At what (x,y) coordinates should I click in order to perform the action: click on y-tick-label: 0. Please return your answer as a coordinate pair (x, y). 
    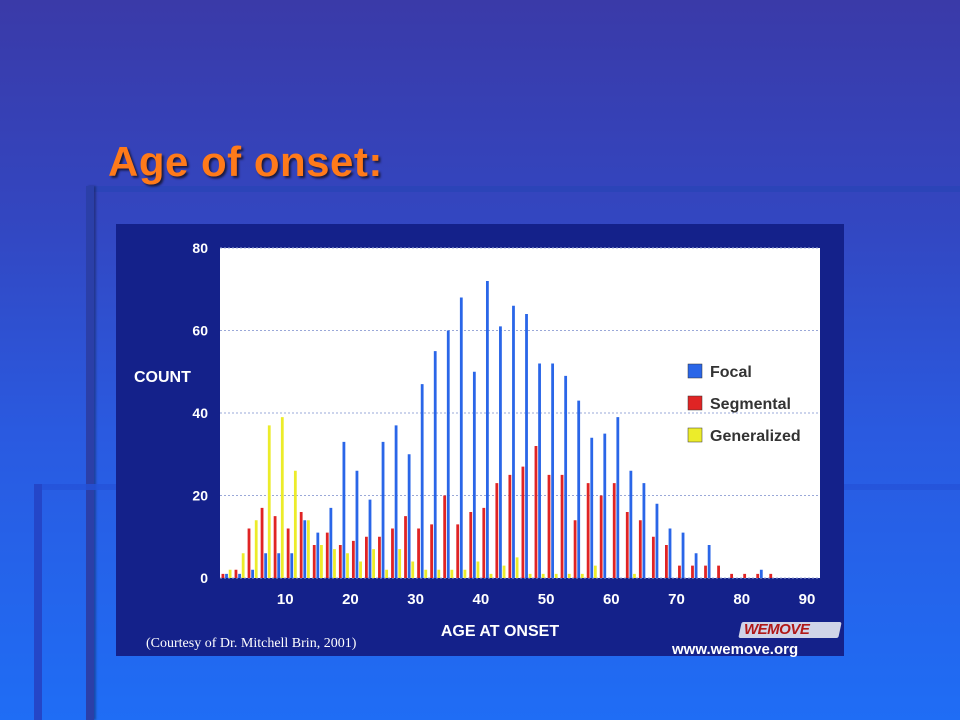
    Looking at the image, I should click on (204, 578).